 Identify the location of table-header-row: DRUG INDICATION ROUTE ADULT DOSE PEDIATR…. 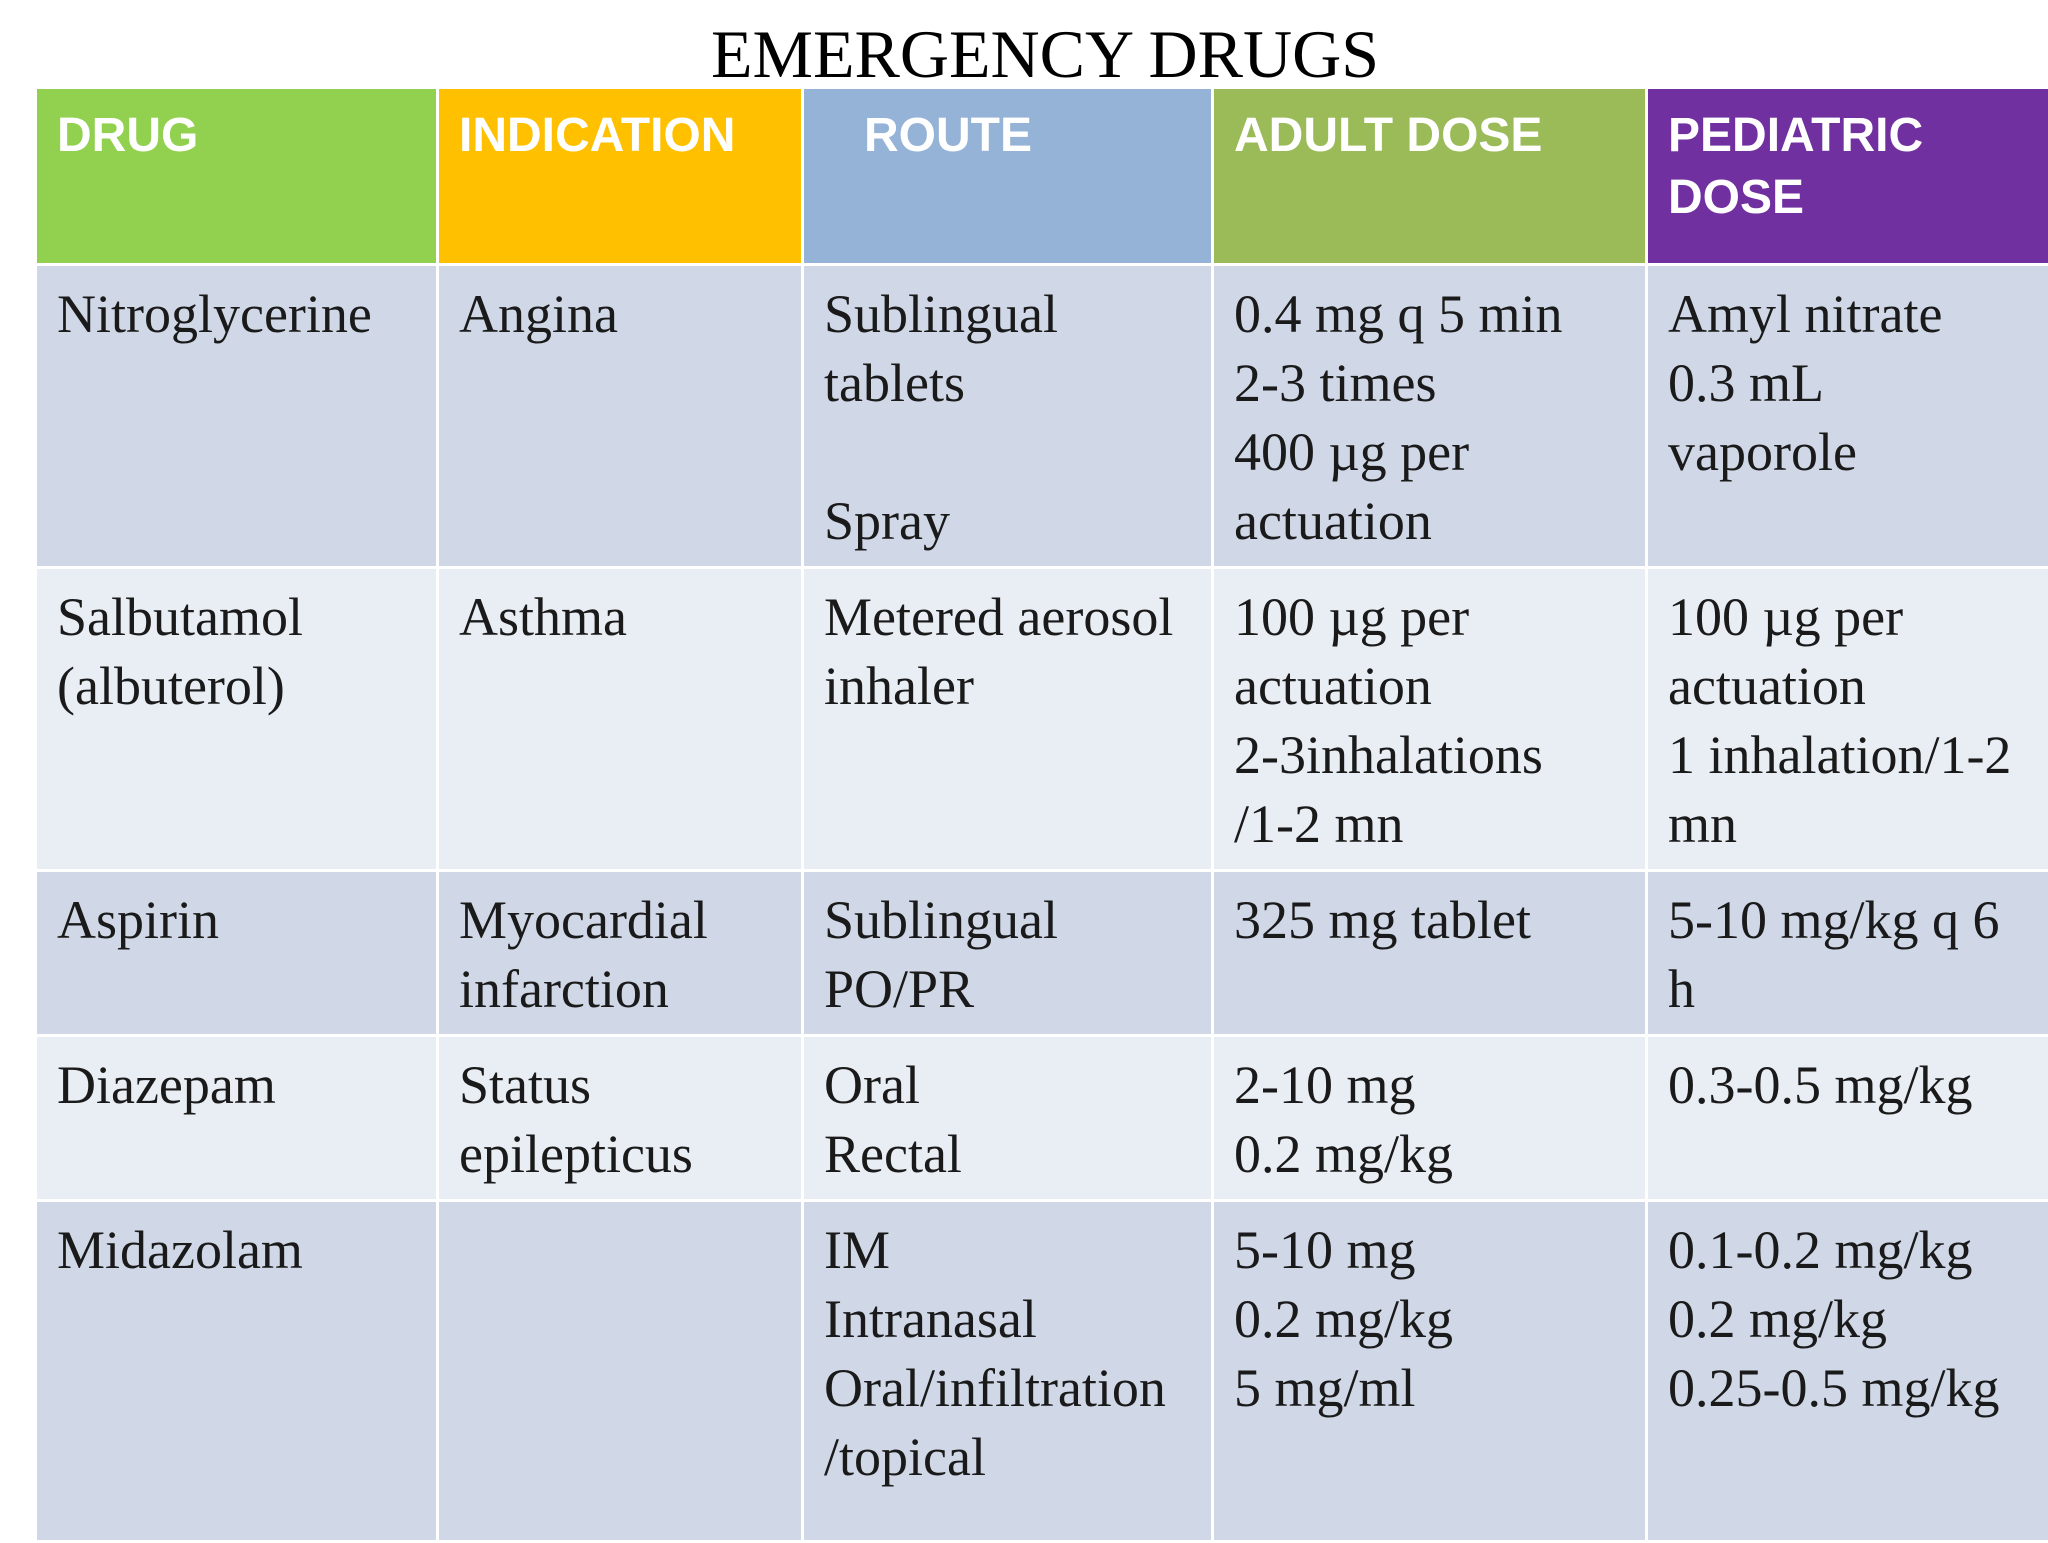
(1042, 176).